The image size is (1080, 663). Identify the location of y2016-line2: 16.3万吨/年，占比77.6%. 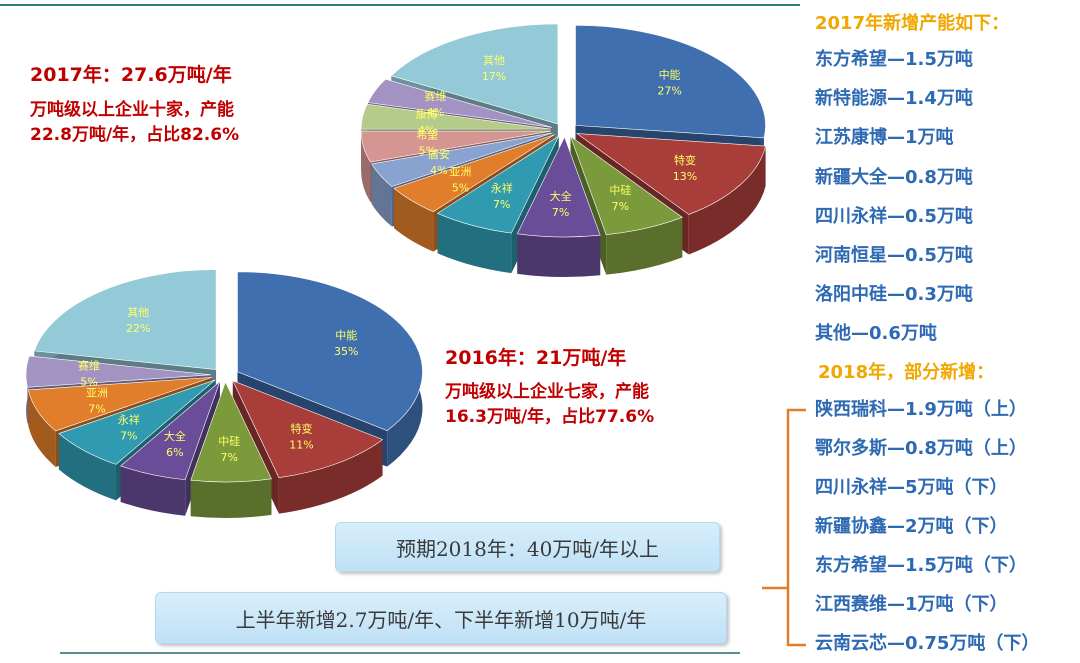
(550, 417).